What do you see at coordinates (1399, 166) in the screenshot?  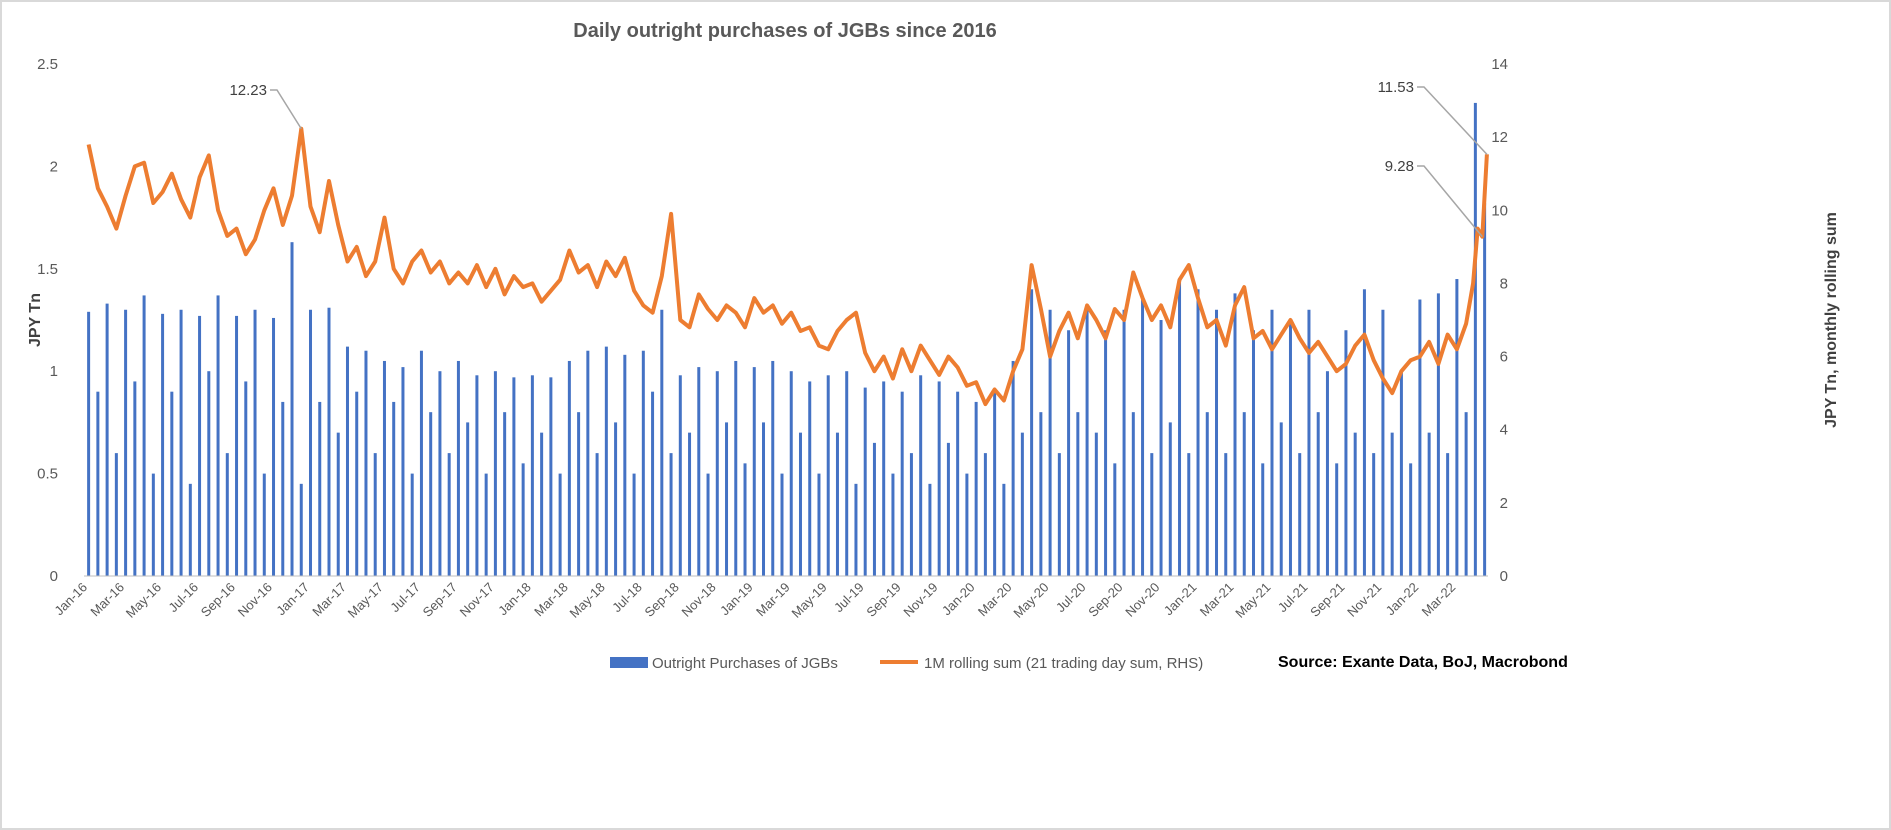 I see `annotation-label: 9.28` at bounding box center [1399, 166].